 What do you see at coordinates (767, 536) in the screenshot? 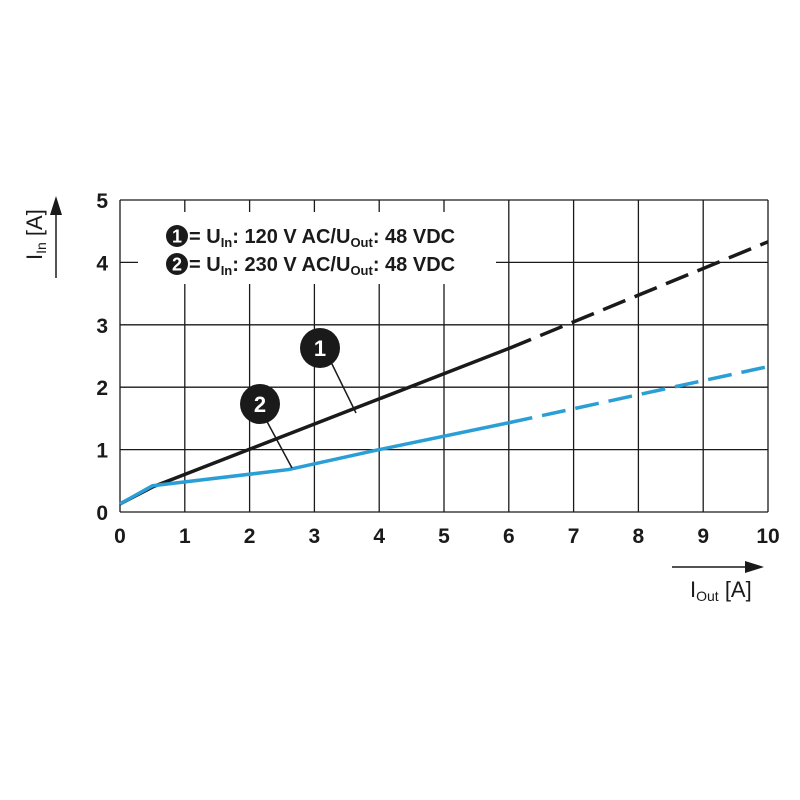
I see `x-tick-10: 10` at bounding box center [767, 536].